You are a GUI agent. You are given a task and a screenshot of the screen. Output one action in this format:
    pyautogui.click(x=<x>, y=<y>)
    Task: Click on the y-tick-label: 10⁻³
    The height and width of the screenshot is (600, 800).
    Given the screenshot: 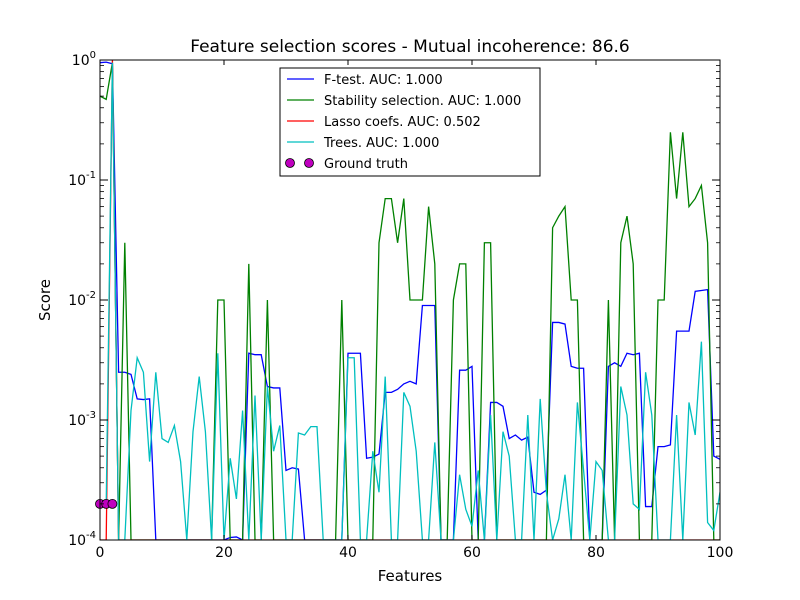 What is the action you would take?
    pyautogui.click(x=82, y=419)
    